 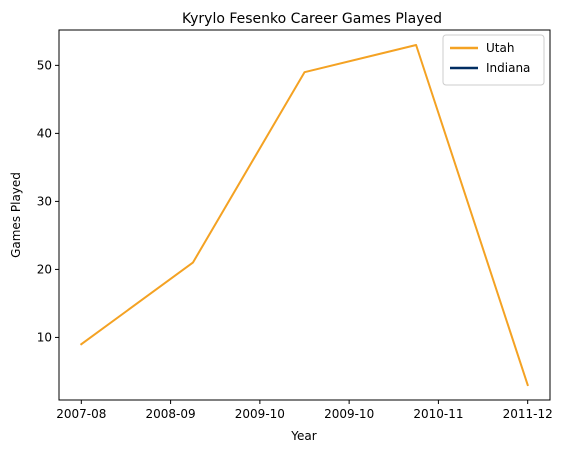 What do you see at coordinates (44, 133) in the screenshot?
I see `y-tick-label: 40` at bounding box center [44, 133].